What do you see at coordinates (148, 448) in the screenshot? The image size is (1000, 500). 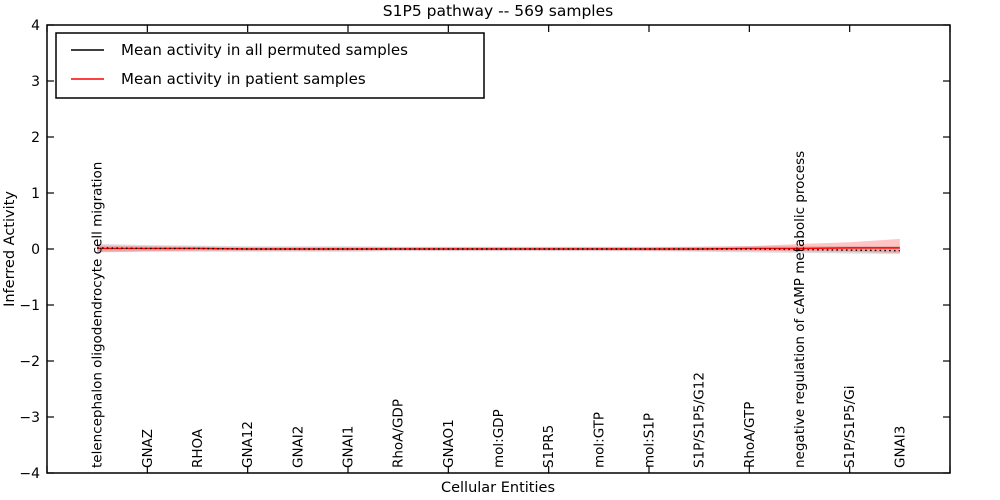 I see `x-category-label: GNAZ` at bounding box center [148, 448].